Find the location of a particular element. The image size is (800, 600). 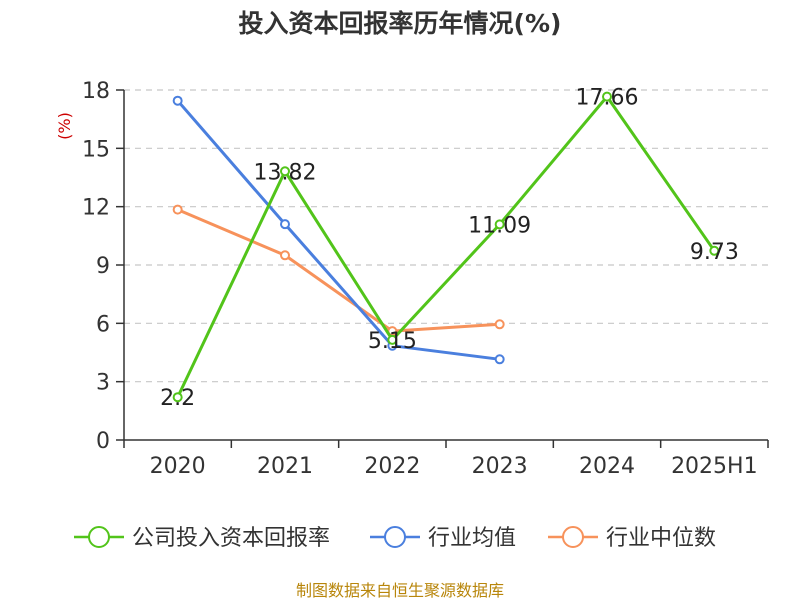

data-label: 2.2 is located at coordinates (177, 398).